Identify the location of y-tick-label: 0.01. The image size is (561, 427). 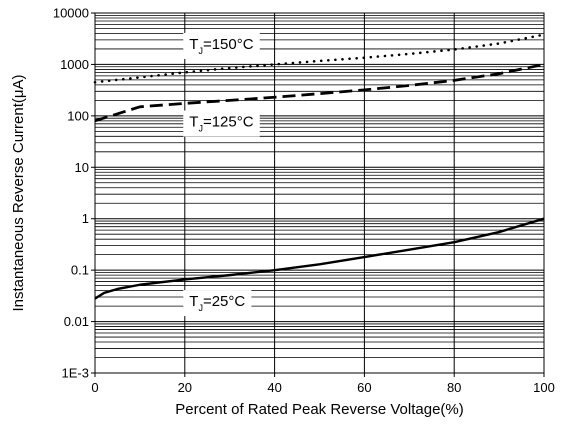
(76, 321).